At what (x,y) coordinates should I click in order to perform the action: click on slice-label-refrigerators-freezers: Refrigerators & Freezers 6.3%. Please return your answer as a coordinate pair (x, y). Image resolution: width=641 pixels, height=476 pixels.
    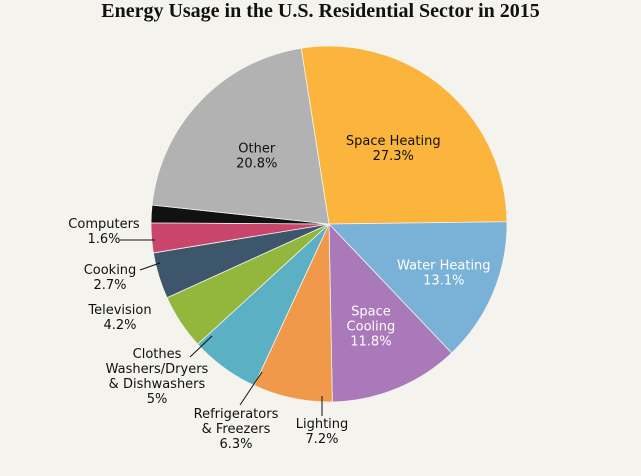
    Looking at the image, I should click on (236, 429).